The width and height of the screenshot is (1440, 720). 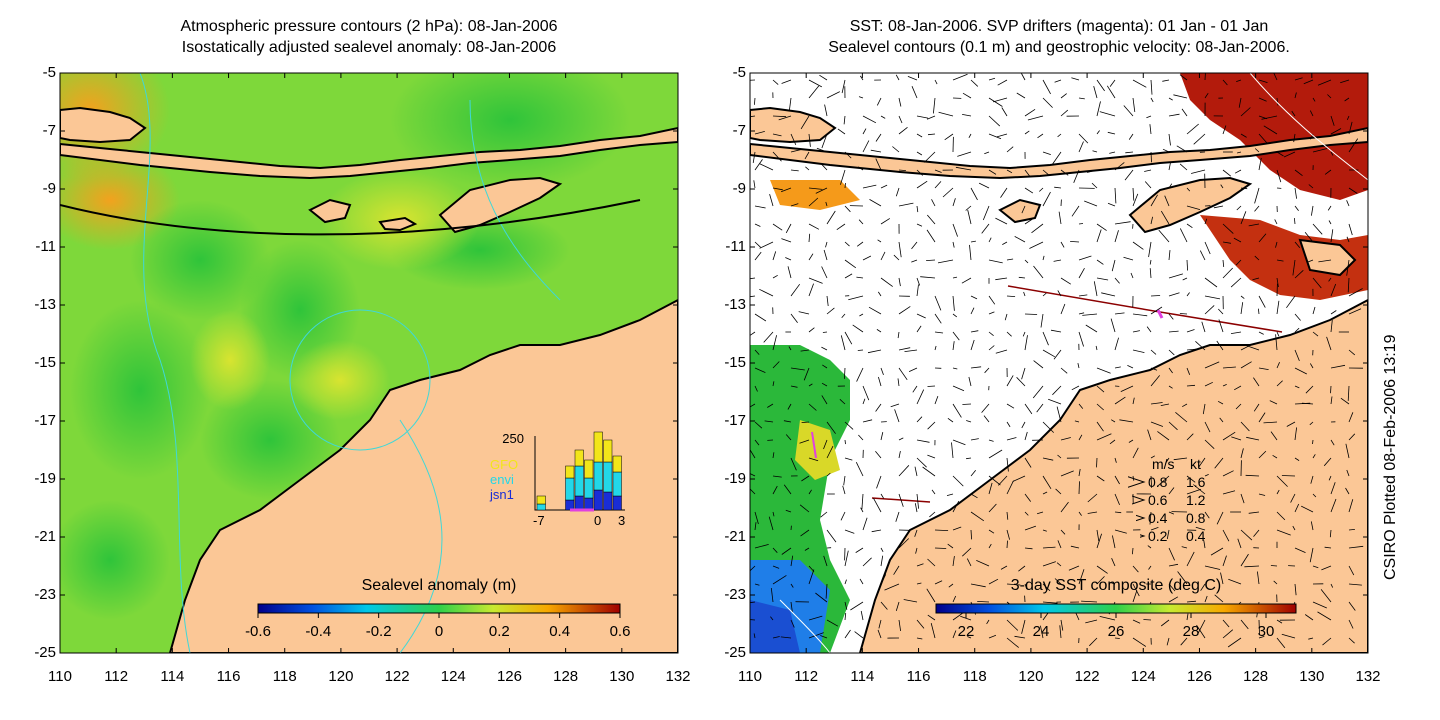 What do you see at coordinates (620, 631) in the screenshot?
I see `sealevel-colorbar-tick-label: 0.6` at bounding box center [620, 631].